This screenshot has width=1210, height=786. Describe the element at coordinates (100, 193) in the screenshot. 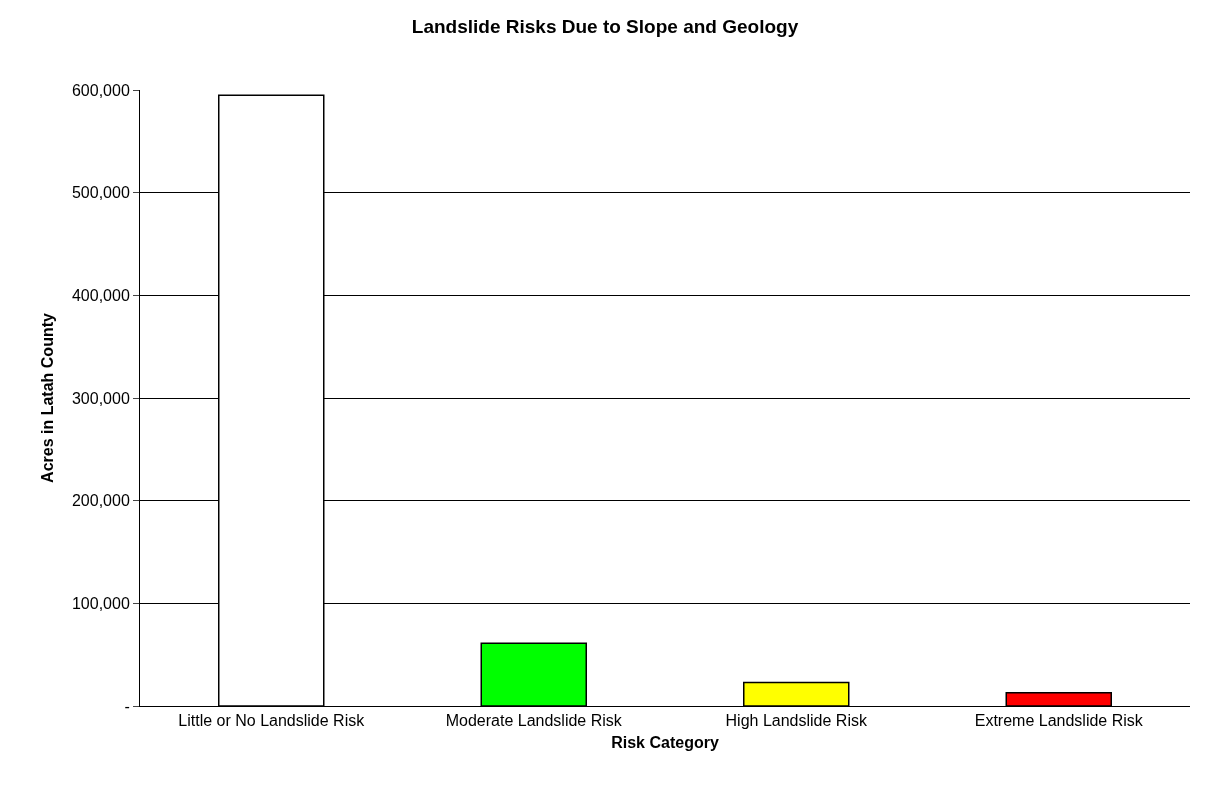

I see `y-tick-label: 500,000` at that location.